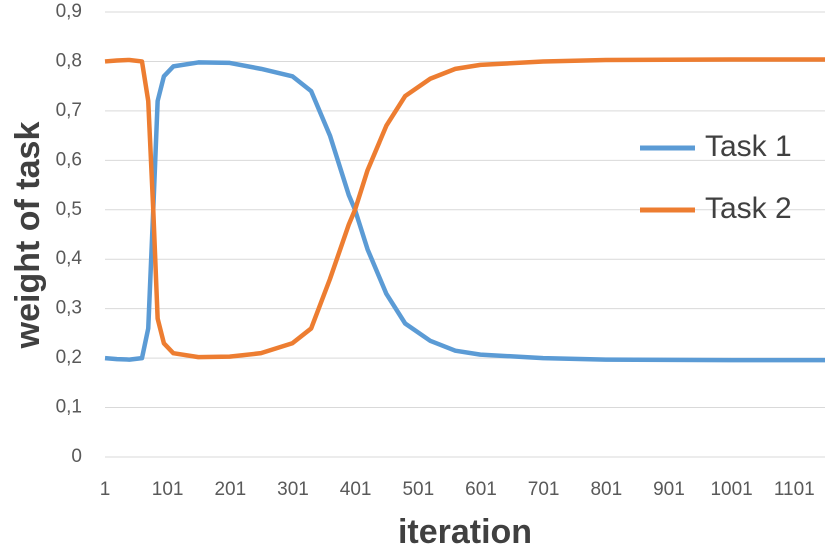 The image size is (830, 552). What do you see at coordinates (606, 489) in the screenshot?
I see `x-tick-label: 801` at bounding box center [606, 489].